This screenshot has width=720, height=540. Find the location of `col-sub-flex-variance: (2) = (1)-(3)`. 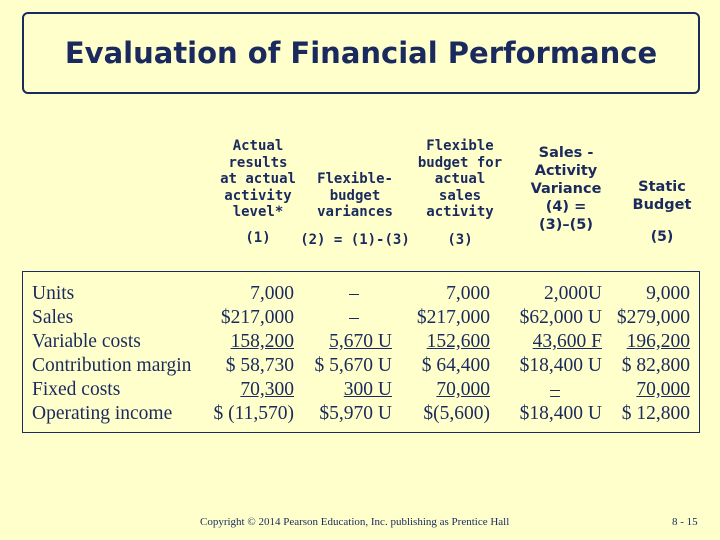

col-sub-flex-variance: (2) = (1)-(3) is located at coordinates (355, 240).